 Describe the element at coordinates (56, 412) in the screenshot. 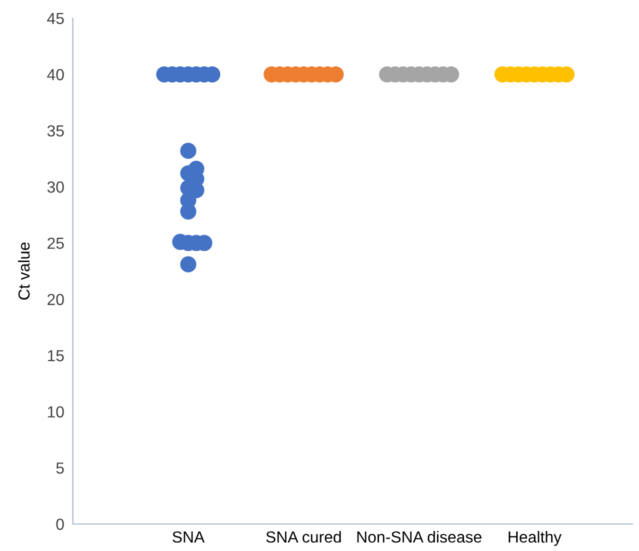

I see `y-tick-label: 10` at that location.